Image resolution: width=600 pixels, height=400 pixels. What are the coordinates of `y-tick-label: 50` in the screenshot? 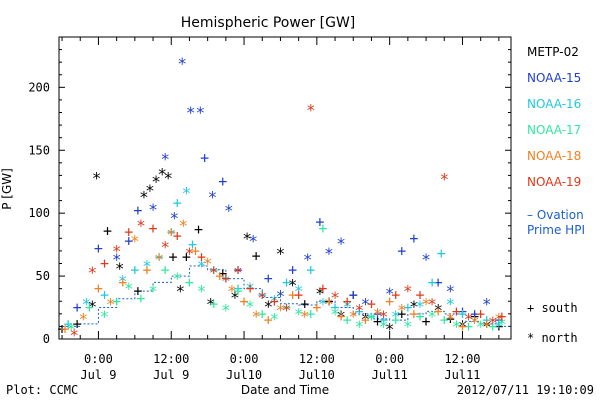 It's located at (43, 276).